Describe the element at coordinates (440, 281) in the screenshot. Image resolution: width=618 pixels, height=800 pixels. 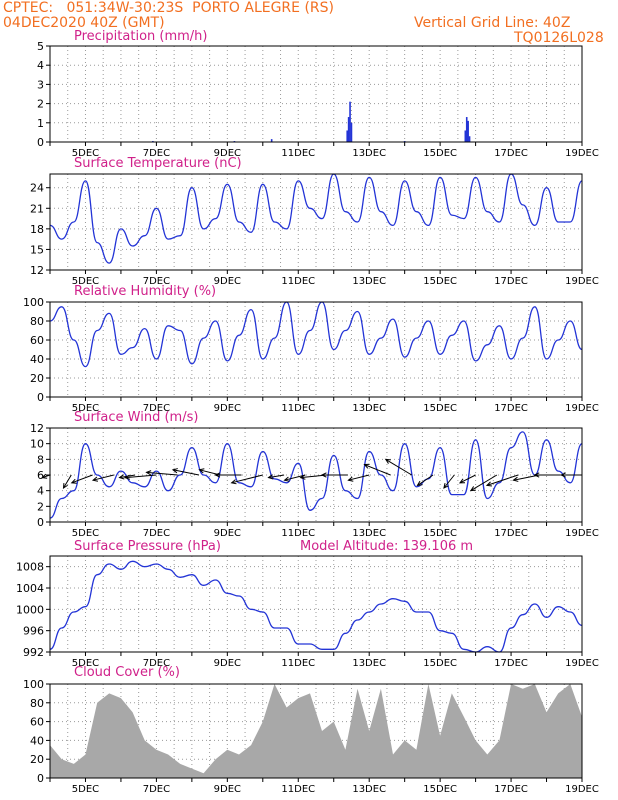
I see `temp-xtick-label: 15DEC` at that location.